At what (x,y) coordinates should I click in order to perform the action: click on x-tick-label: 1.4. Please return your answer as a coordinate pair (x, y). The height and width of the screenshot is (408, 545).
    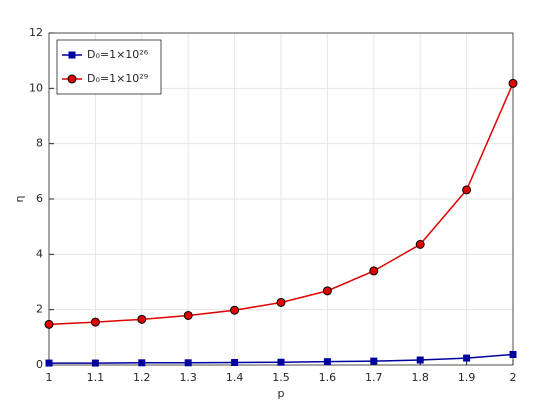
    Looking at the image, I should click on (235, 377).